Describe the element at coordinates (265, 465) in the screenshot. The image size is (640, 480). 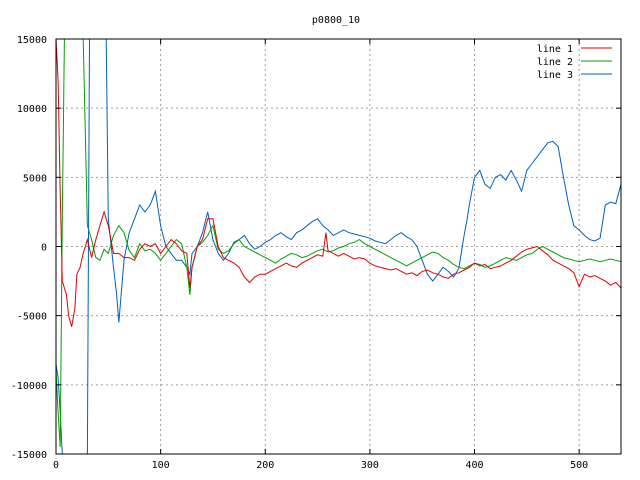
I see `x-tick-label: 200` at that location.